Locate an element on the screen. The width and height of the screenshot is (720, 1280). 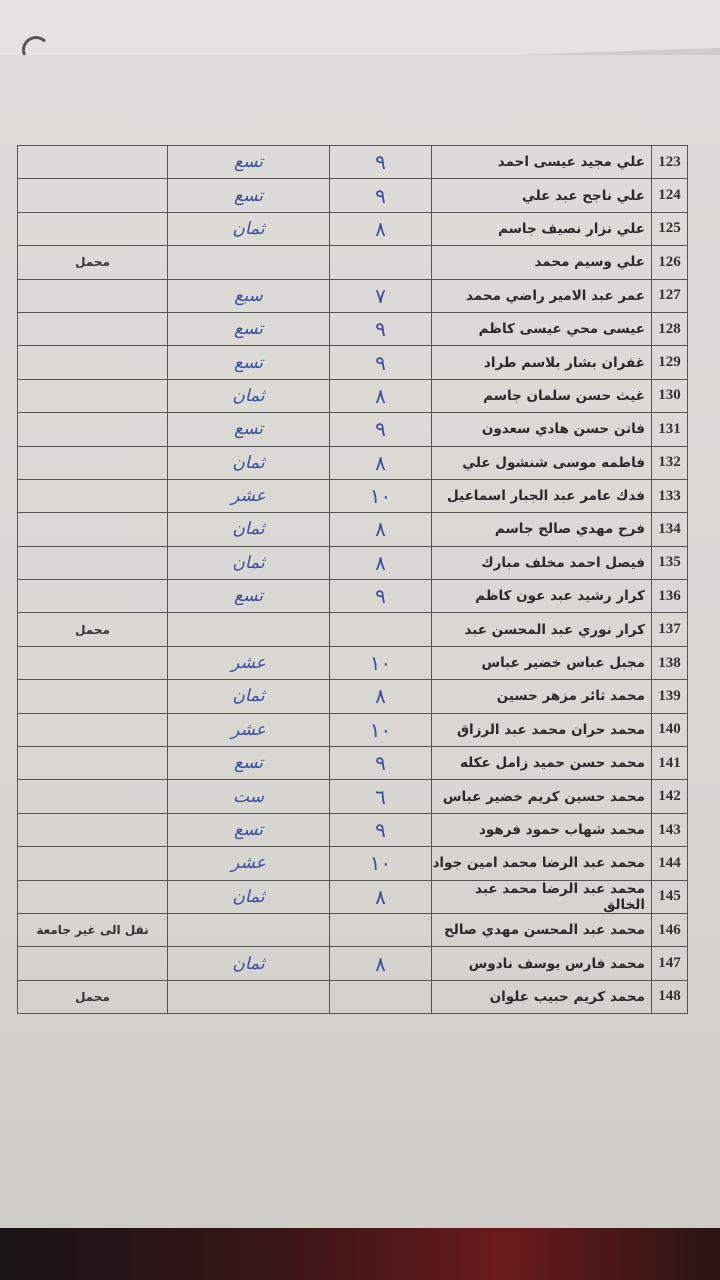
row-number: 124 is located at coordinates (669, 195).